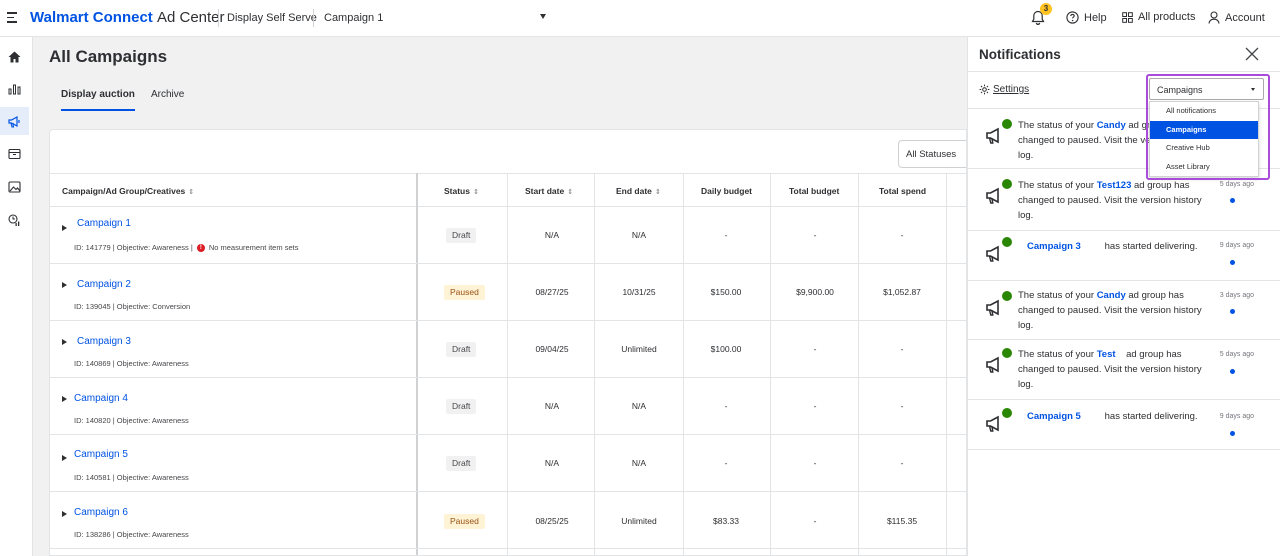 This screenshot has height=556, width=1280. What do you see at coordinates (1072, 17) in the screenshot?
I see `help-icon` at bounding box center [1072, 17].